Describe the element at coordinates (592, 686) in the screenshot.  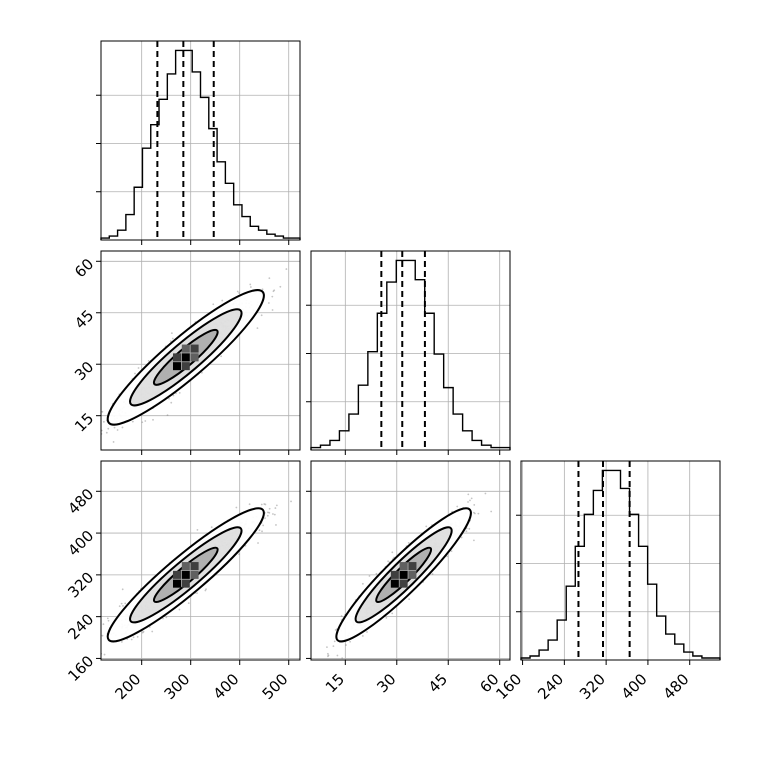
I see `x-tick-label: 320` at that location.